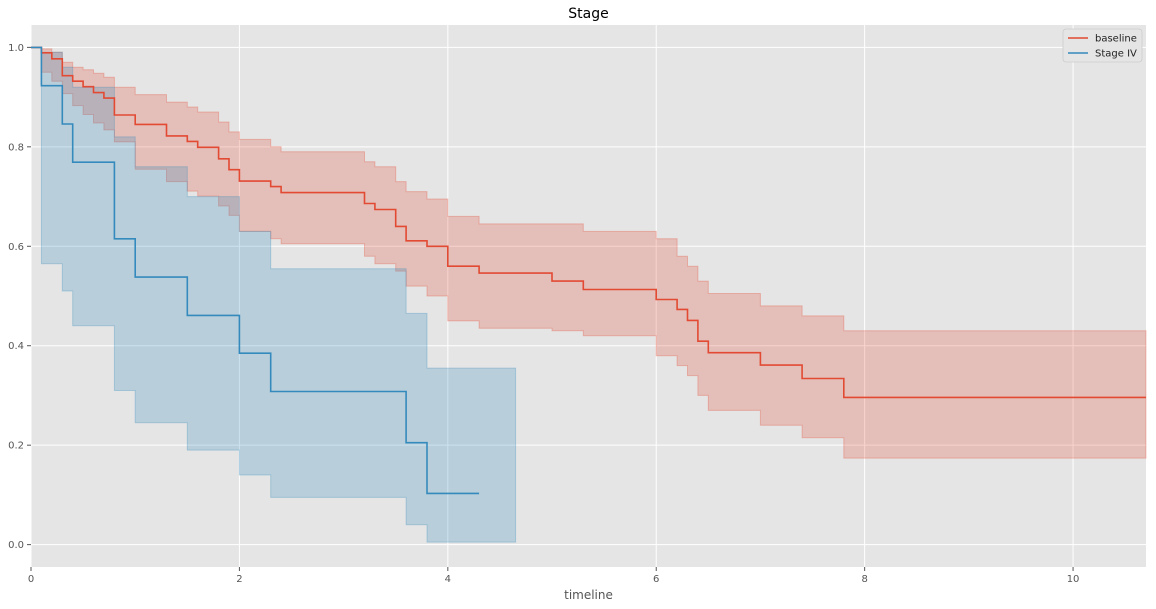 The width and height of the screenshot is (1156, 609). Describe the element at coordinates (1102, 45) in the screenshot. I see `legend: baseline Stage IV` at that location.